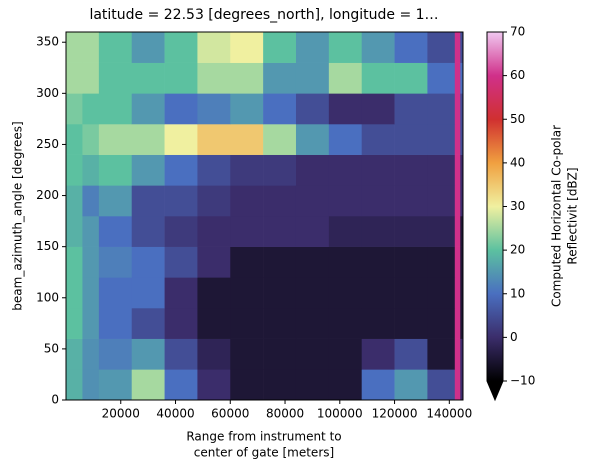 This screenshot has width=590, height=473. Describe the element at coordinates (449, 414) in the screenshot. I see `x-tick-label: 140000` at that location.